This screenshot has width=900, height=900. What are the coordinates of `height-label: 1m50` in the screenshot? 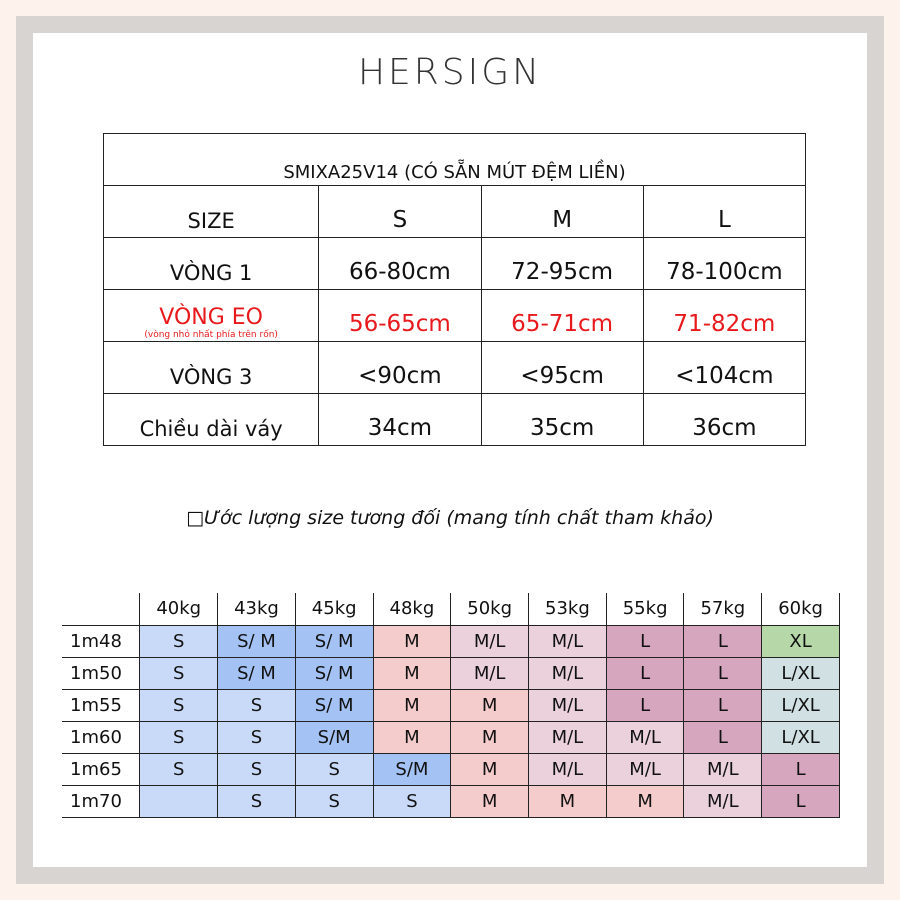 It's located at (101, 673).